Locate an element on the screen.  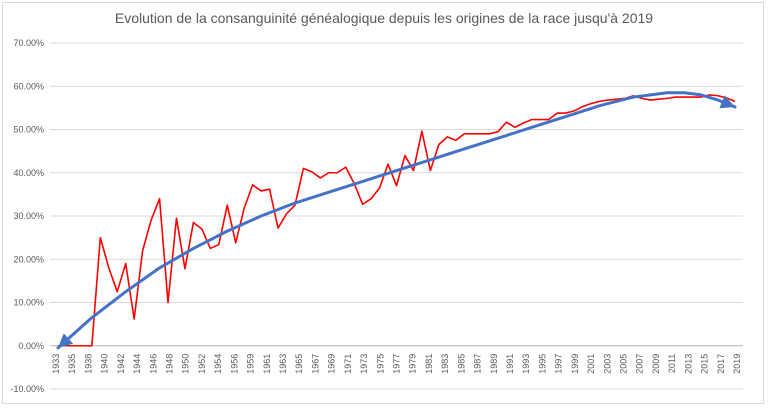
y-tick-label: 40.00% is located at coordinates (28, 173).